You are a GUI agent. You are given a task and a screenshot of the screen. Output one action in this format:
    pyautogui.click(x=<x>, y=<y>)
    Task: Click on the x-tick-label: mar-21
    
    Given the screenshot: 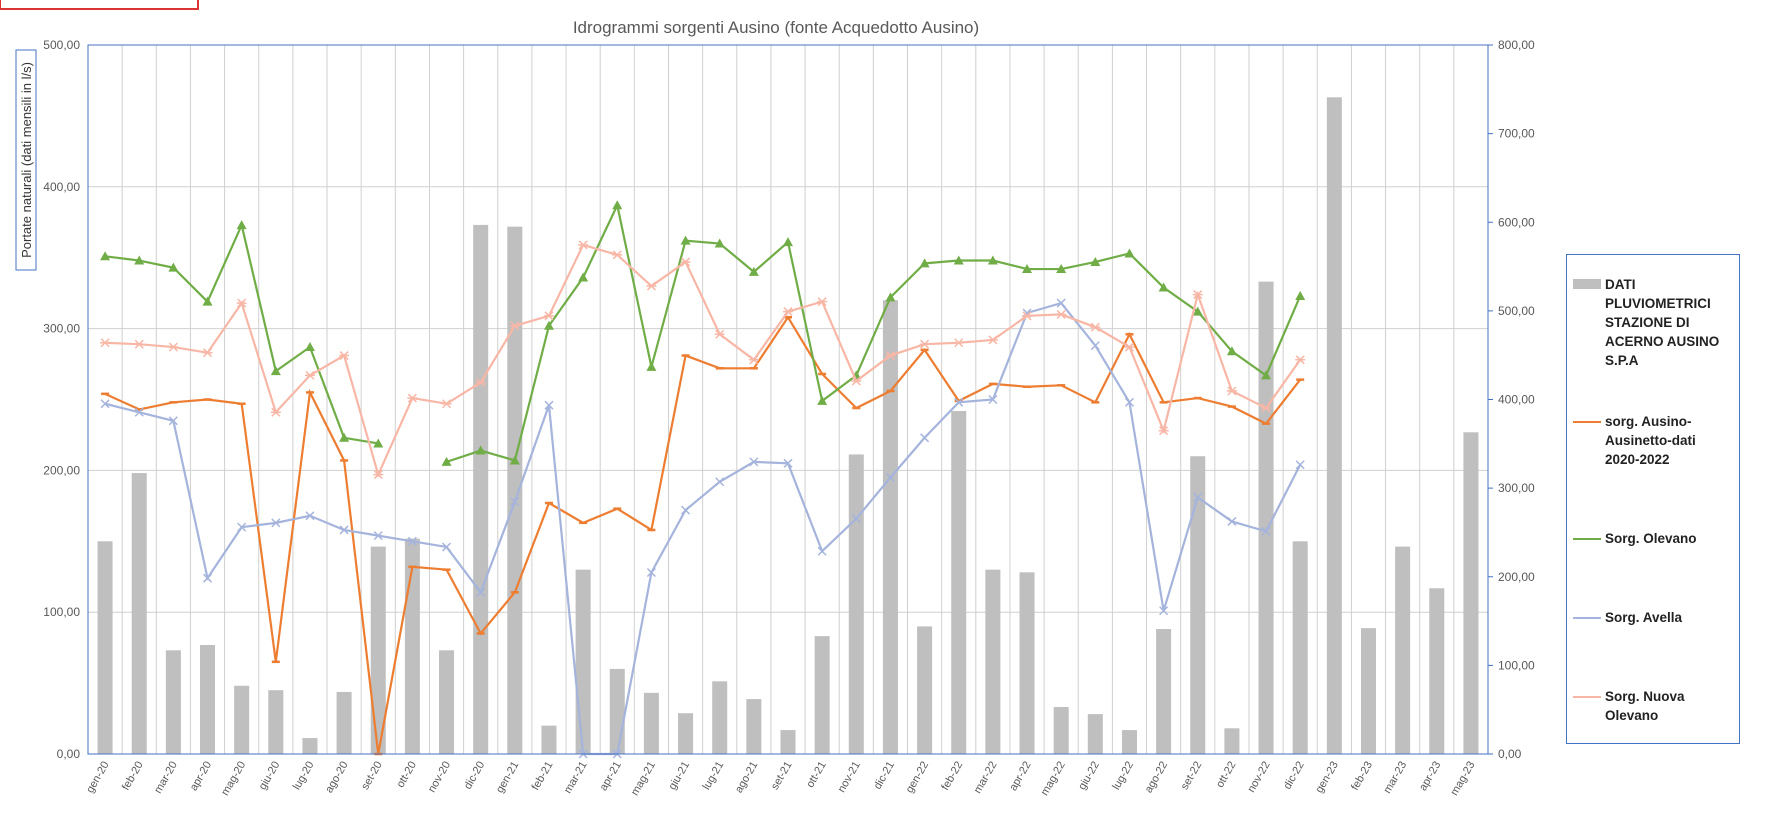 What is the action you would take?
    pyautogui.click(x=576, y=778)
    